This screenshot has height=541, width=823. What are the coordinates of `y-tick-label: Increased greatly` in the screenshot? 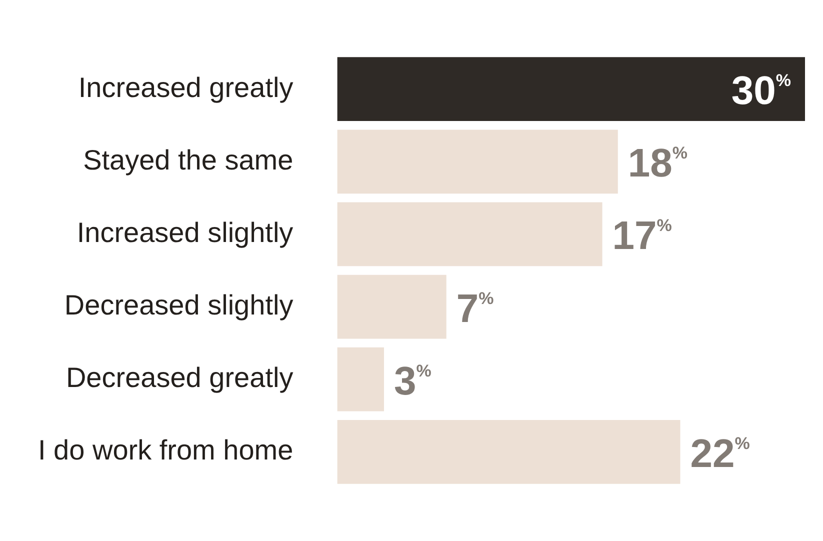 It's located at (186, 87).